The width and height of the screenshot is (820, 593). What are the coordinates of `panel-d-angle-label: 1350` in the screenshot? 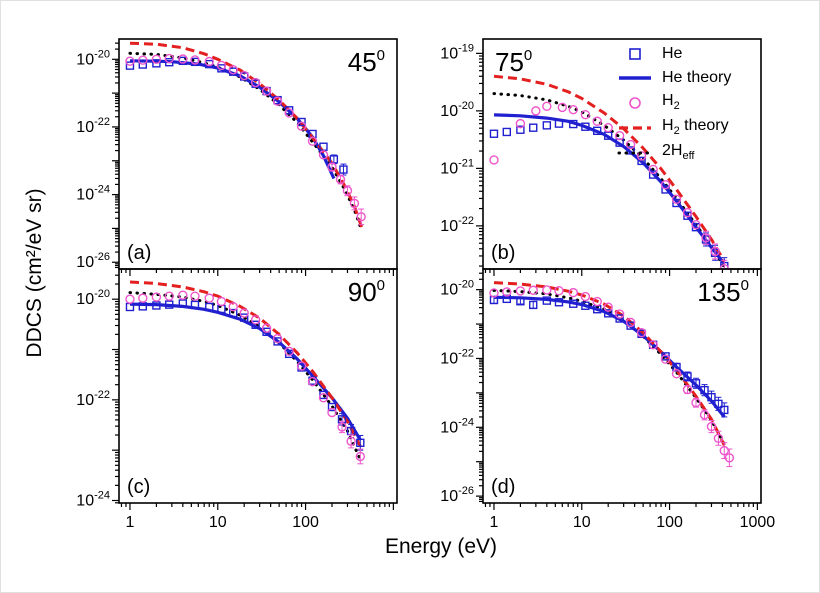 It's located at (723, 292).